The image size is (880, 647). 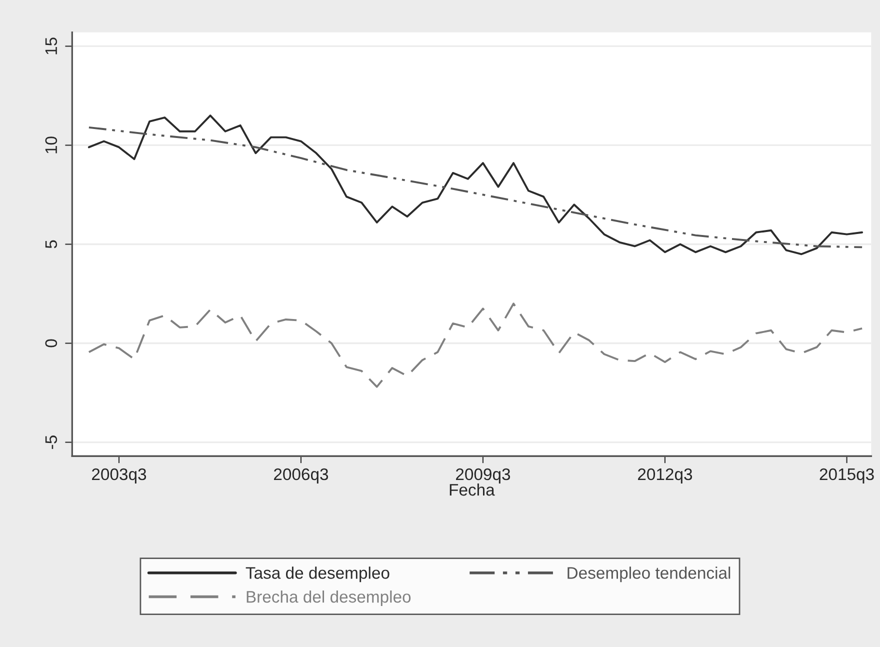 I want to click on text: Desempleo tendencial, so click(x=649, y=574).